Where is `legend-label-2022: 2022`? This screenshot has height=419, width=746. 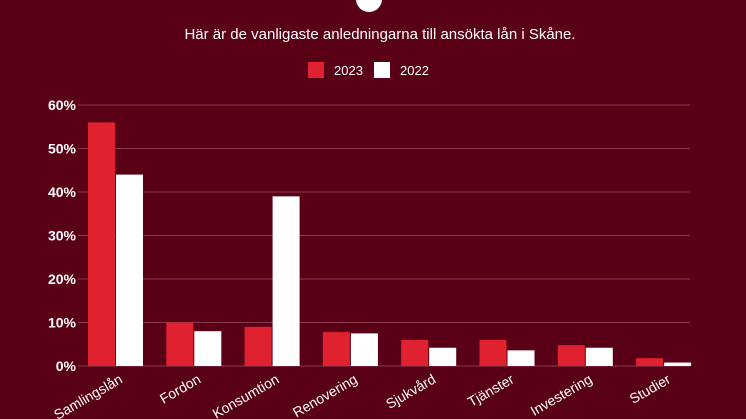 legend-label-2022: 2022 is located at coordinates (414, 70).